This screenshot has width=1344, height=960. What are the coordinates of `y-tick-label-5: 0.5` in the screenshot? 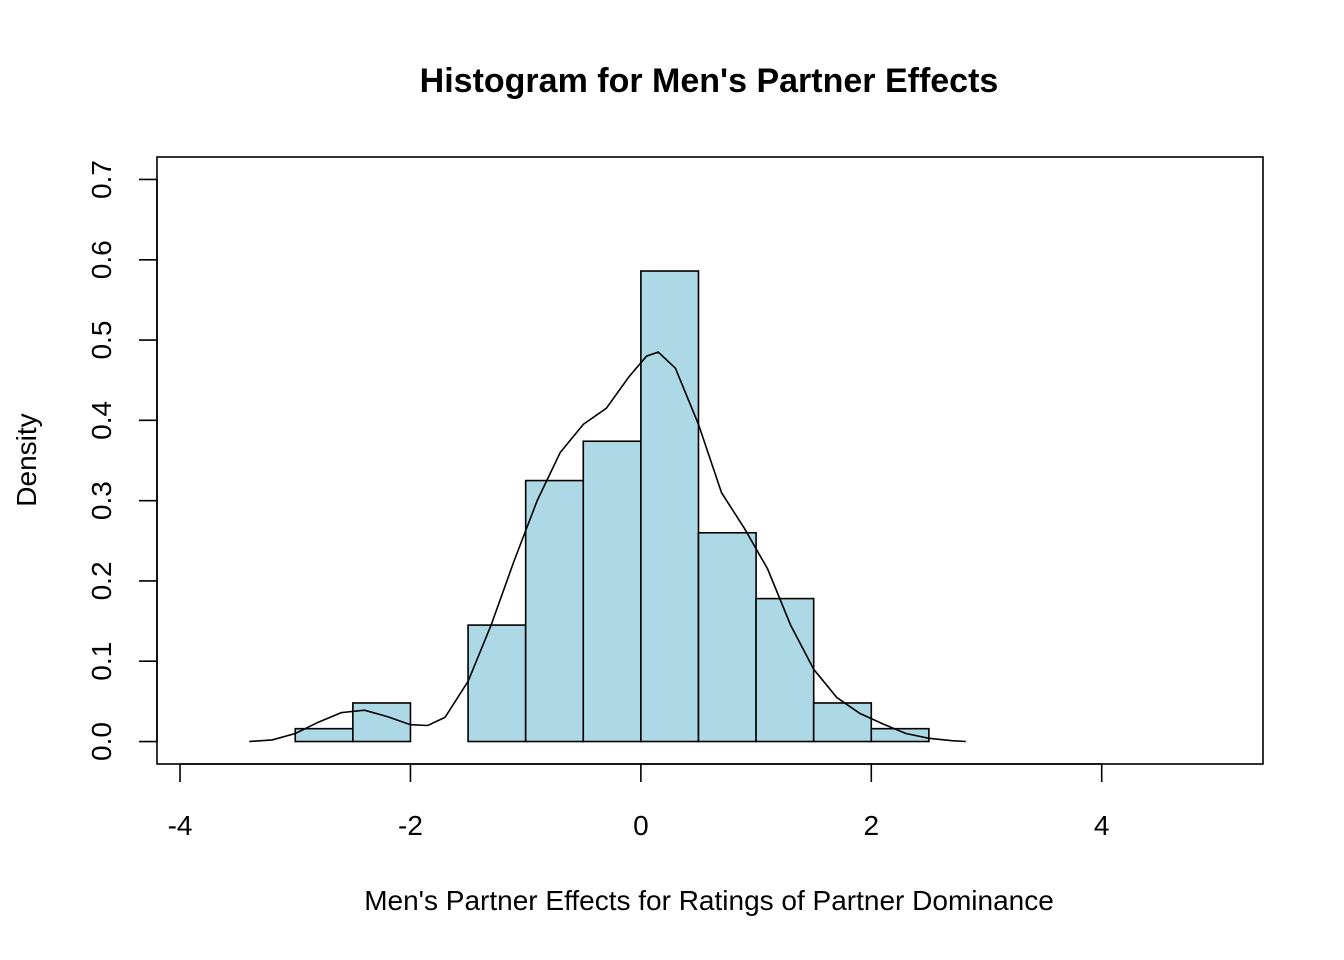 It's located at (101, 340).